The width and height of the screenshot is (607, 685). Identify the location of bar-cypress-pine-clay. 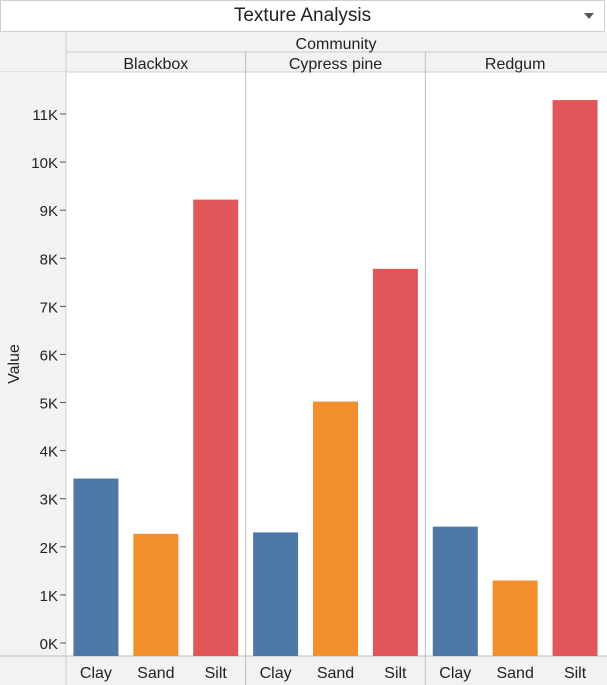
(276, 594).